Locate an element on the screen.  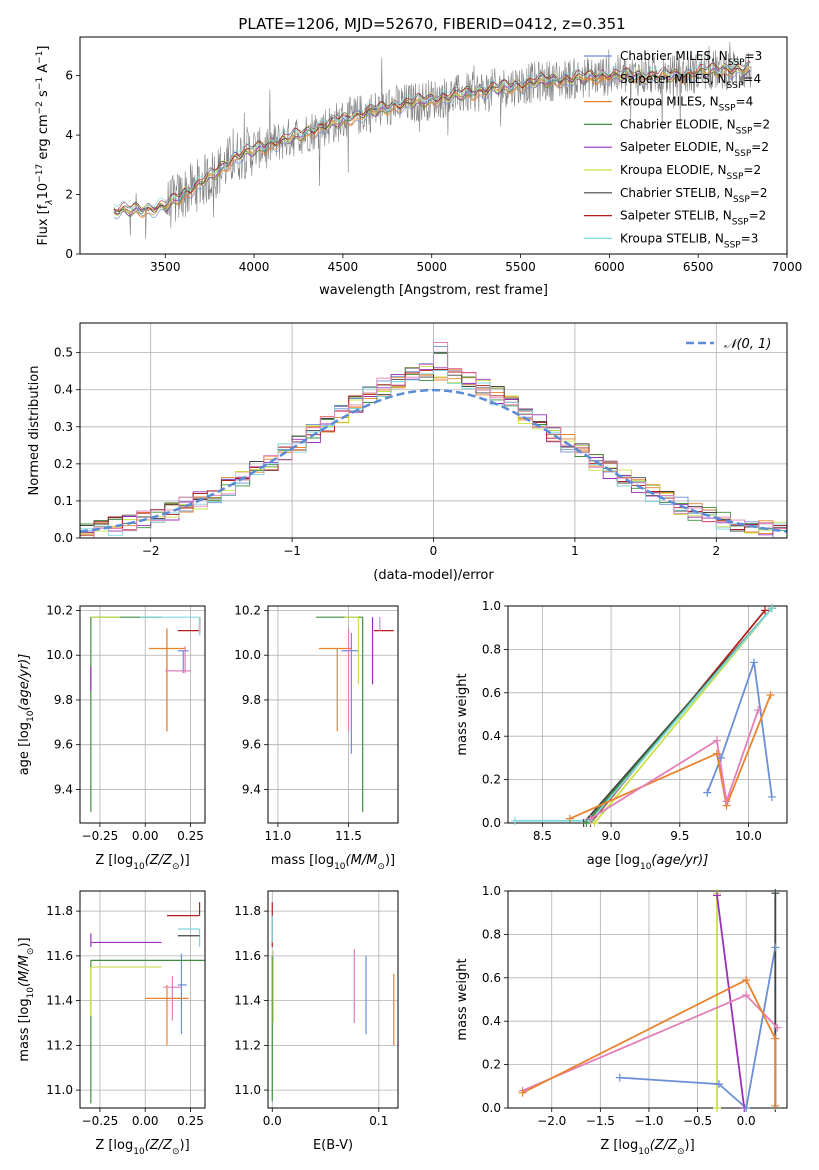
histogram-kroupa_stelib is located at coordinates (433, 453).